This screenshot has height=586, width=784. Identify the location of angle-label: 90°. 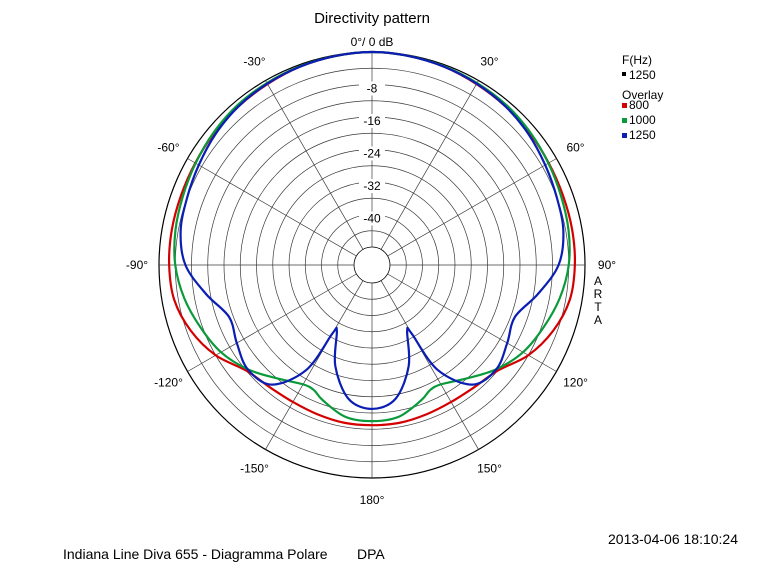
(607, 265).